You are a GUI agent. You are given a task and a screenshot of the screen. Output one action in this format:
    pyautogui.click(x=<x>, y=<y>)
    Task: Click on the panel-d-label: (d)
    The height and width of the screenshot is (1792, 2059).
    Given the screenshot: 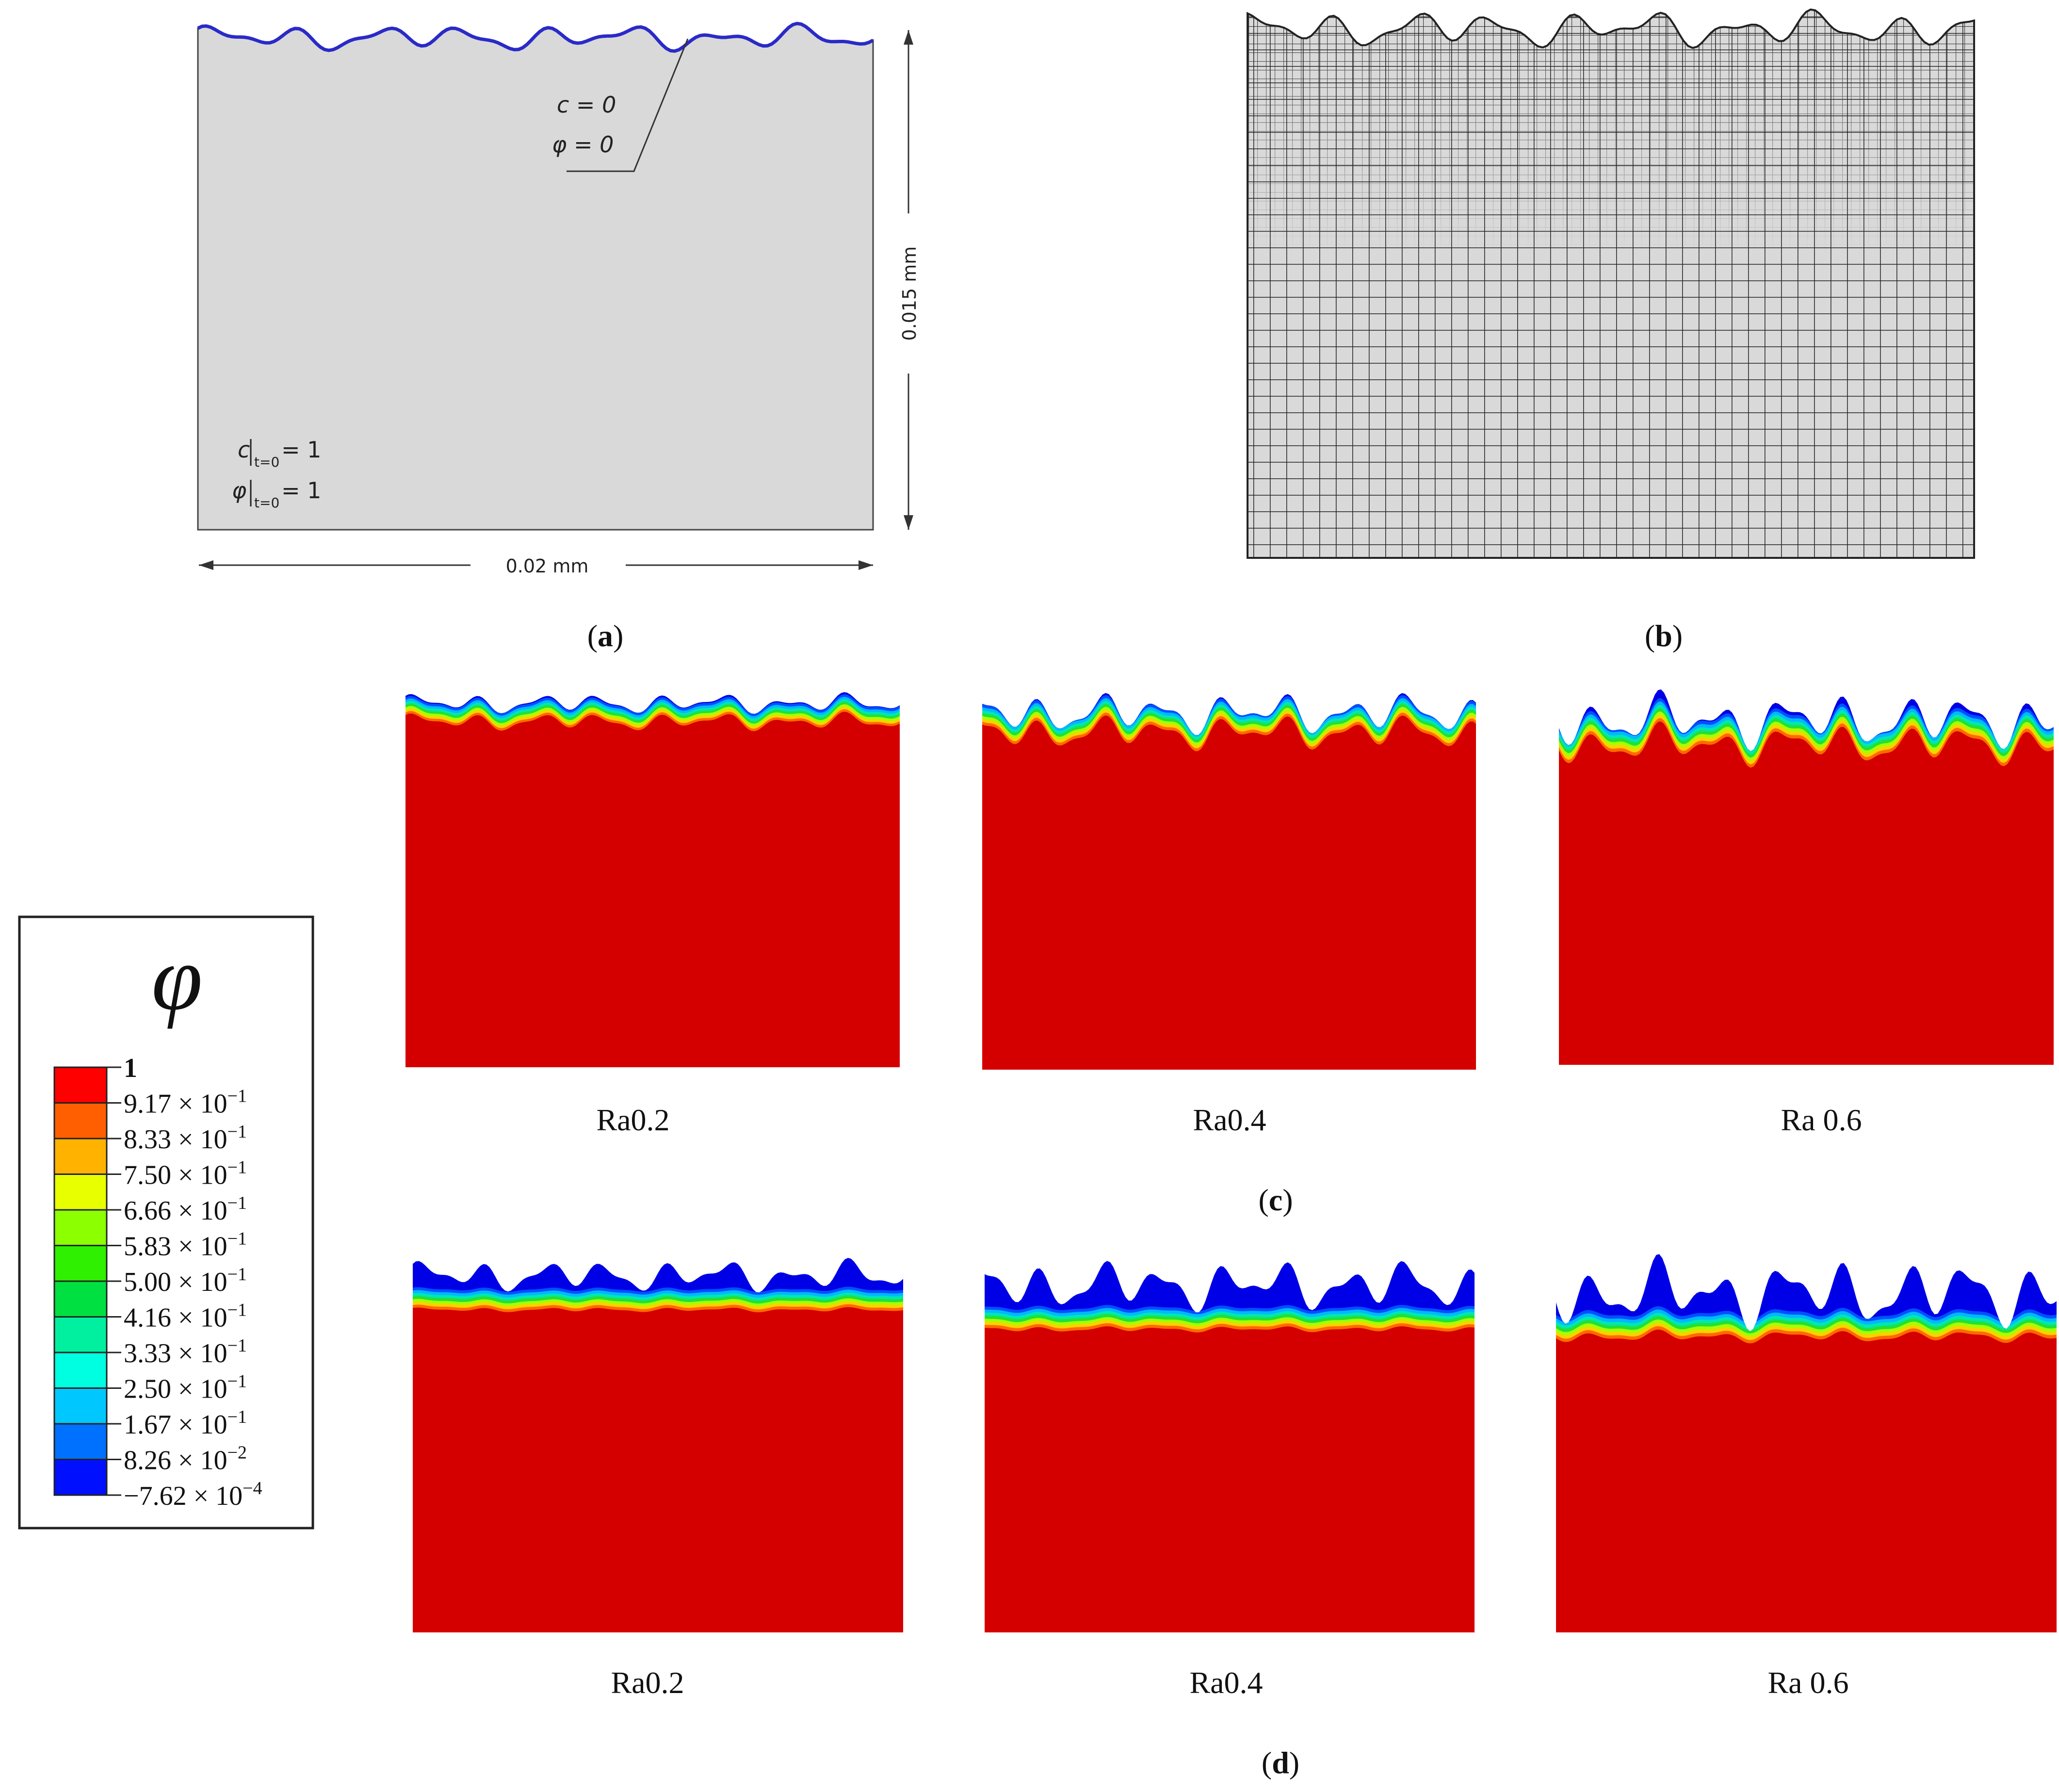 What is the action you would take?
    pyautogui.click(x=1280, y=1762)
    